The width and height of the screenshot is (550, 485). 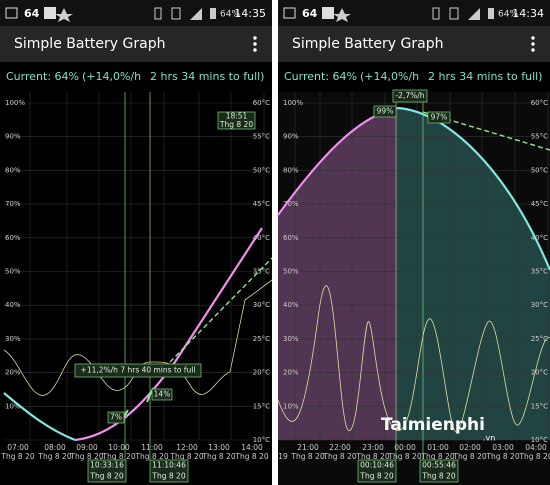 What do you see at coordinates (486, 131) in the screenshot?
I see `projection-line` at bounding box center [486, 131].